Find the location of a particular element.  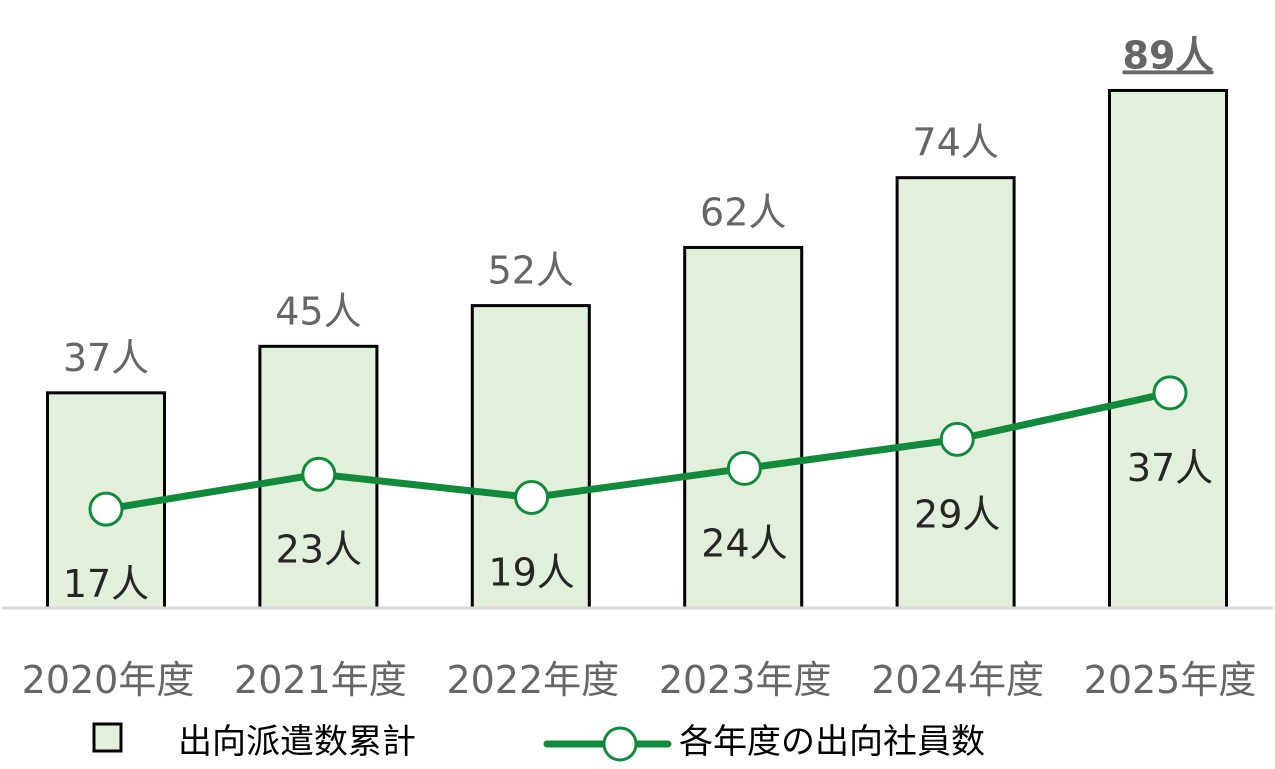

legend: 出向派遣数累計 各年度の出向社員数 is located at coordinates (538, 742).